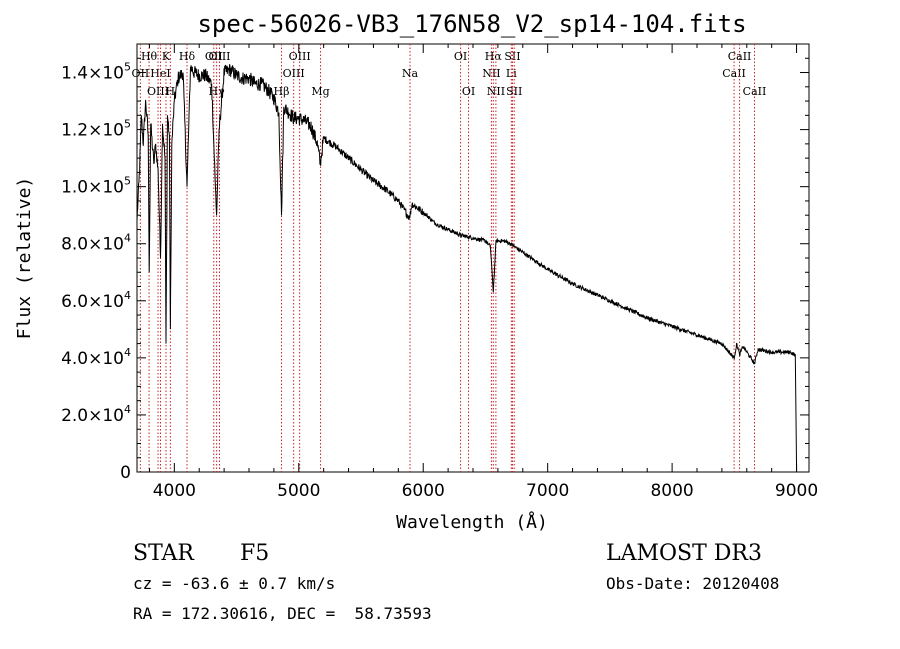  I want to click on y-tick-label: 6.0×10⁴, so click(96, 300).